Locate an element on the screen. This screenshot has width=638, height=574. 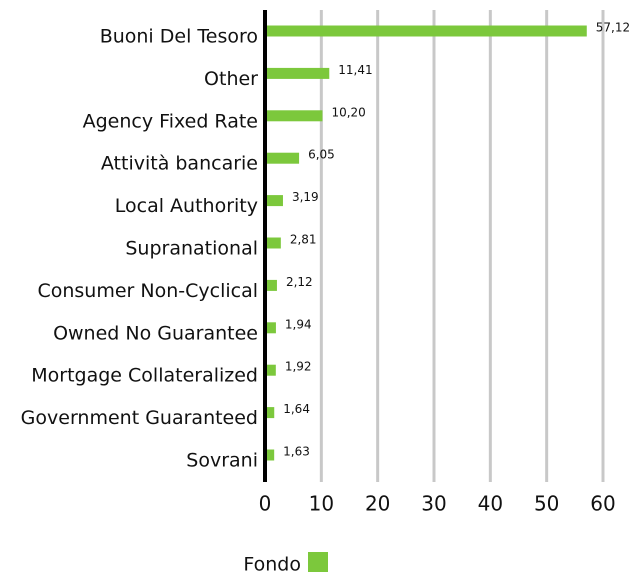
y-tick-label: Consumer Non-Cyclical is located at coordinates (147, 291).